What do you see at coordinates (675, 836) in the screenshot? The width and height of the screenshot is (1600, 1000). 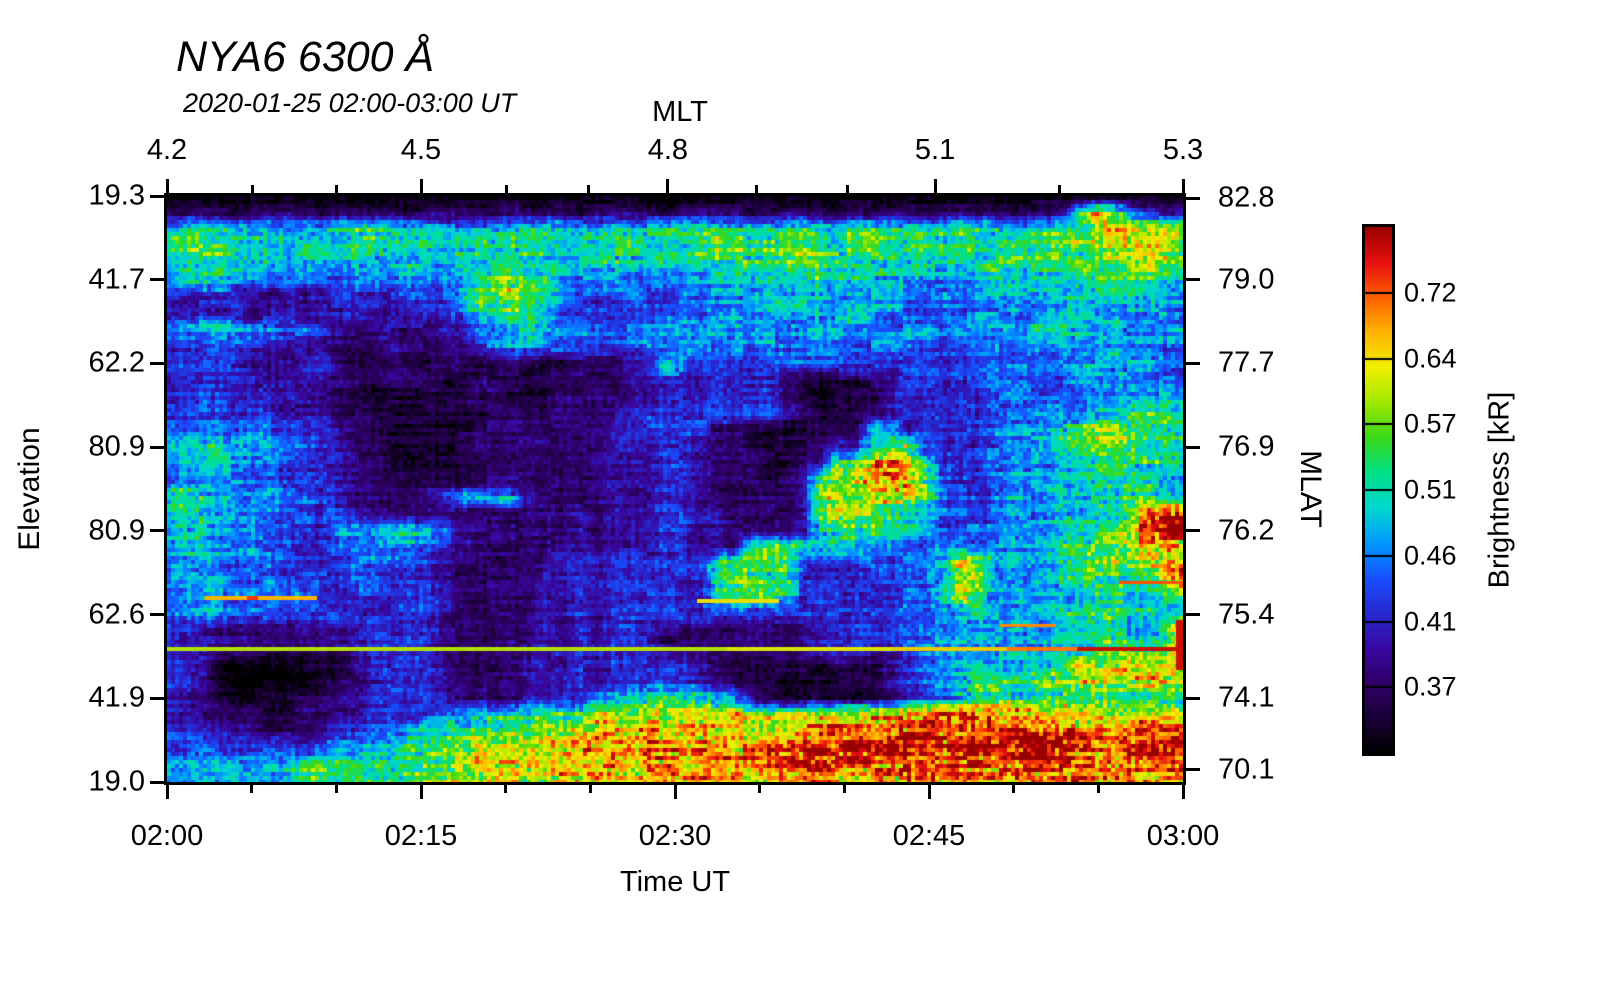 I see `bottom-axis-tick-label: 02:30` at bounding box center [675, 836].